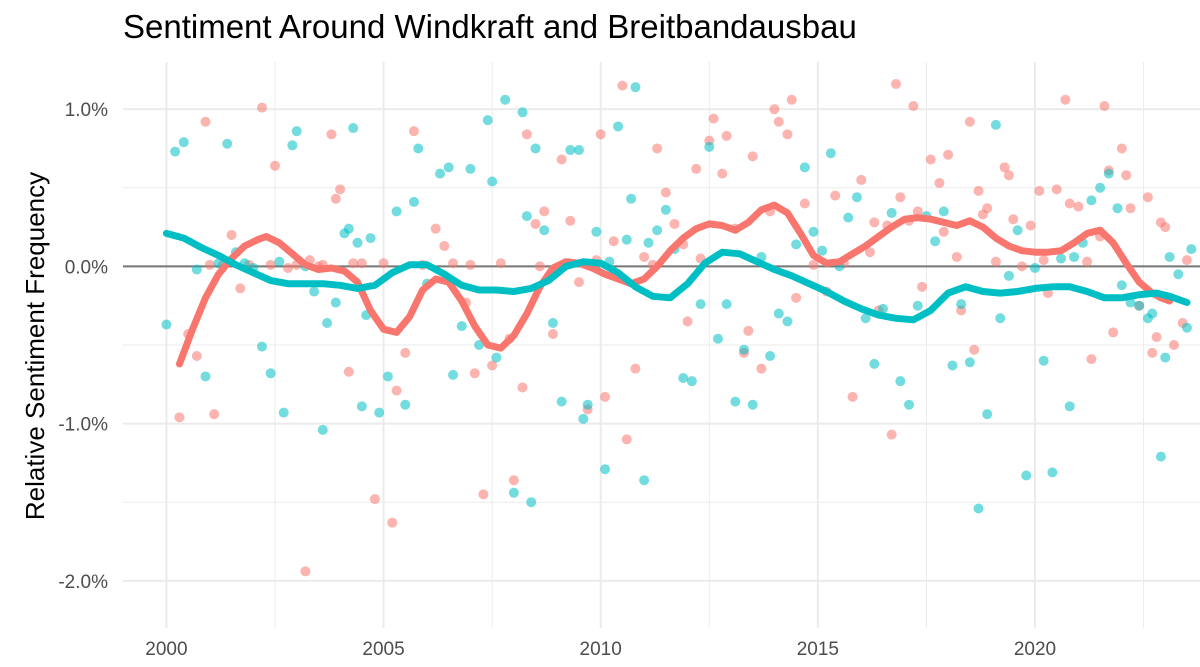  Describe the element at coordinates (35, 346) in the screenshot. I see `y-axis-title: Relative Sentiment Frequency` at that location.